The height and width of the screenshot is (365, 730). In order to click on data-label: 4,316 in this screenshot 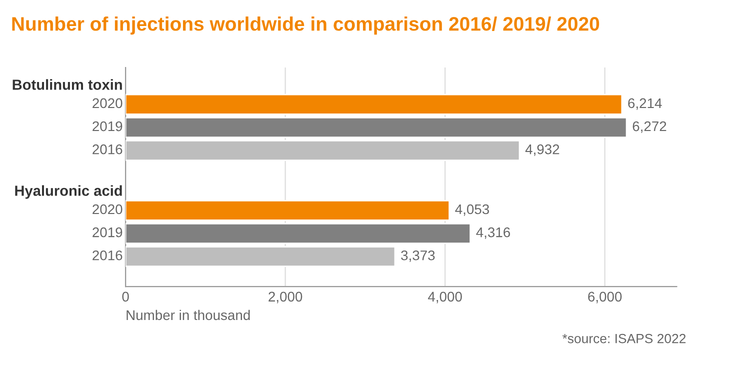, I will do `click(493, 233)`.